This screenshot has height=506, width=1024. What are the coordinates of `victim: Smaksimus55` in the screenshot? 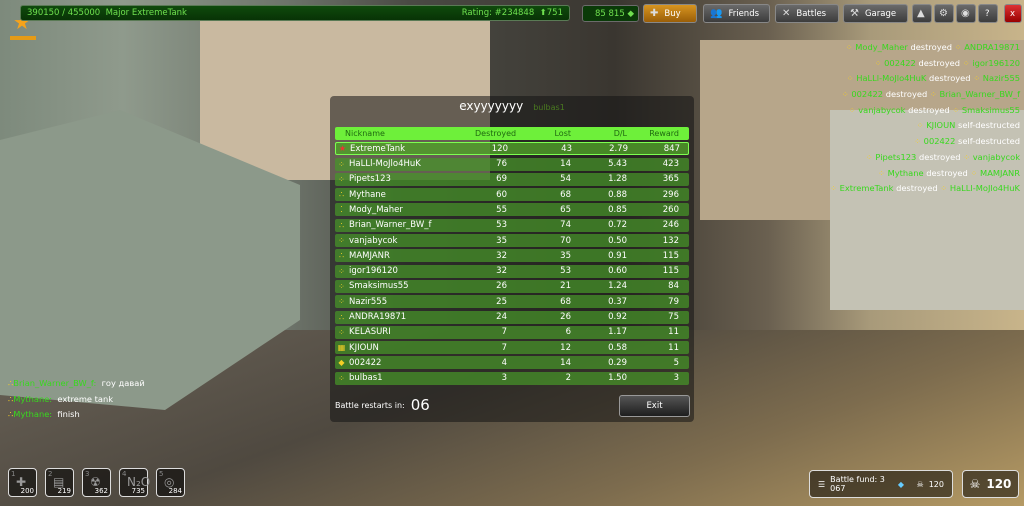 It's located at (990, 109).